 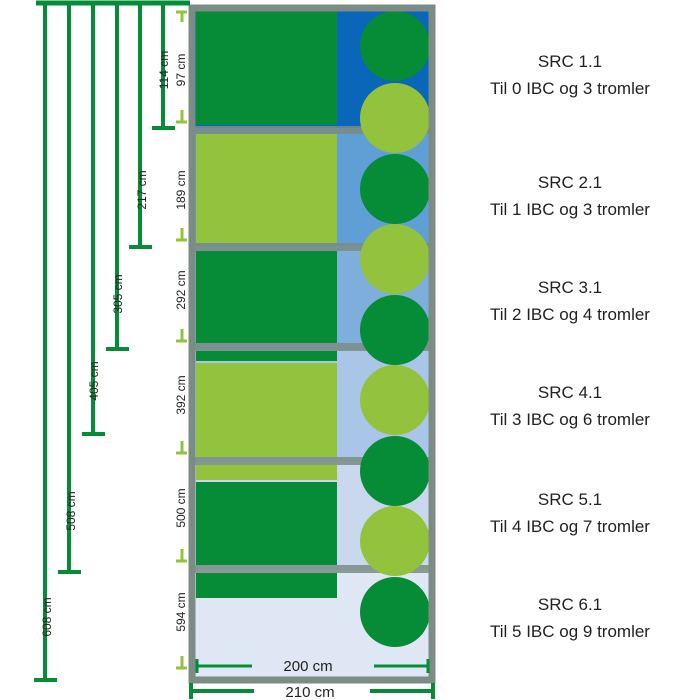 I want to click on section-title: SRC 6.1, so click(x=570, y=604).